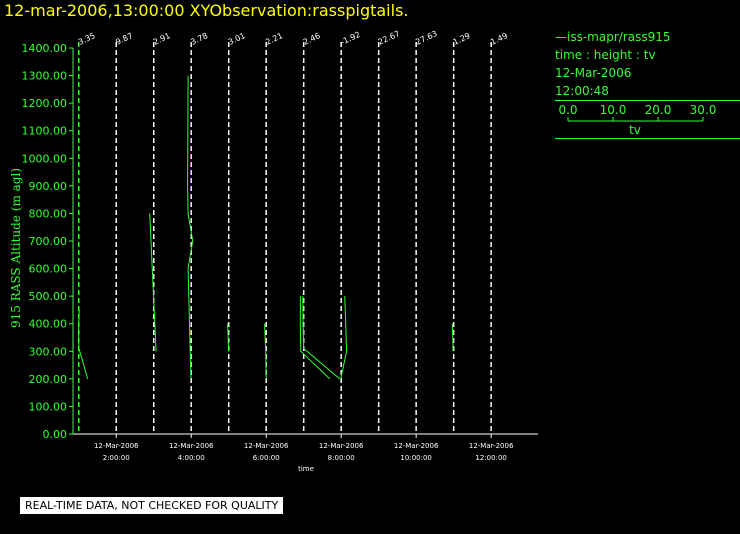 Image resolution: width=740 pixels, height=534 pixels. I want to click on baseline-label: 1.49, so click(499, 39).